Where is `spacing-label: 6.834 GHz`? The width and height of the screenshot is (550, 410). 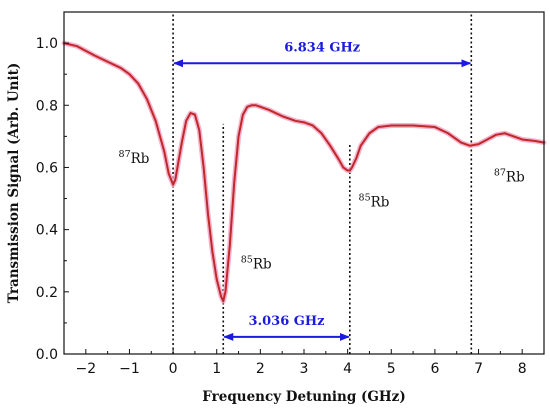
spacing-label: 6.834 GHz is located at coordinates (322, 47).